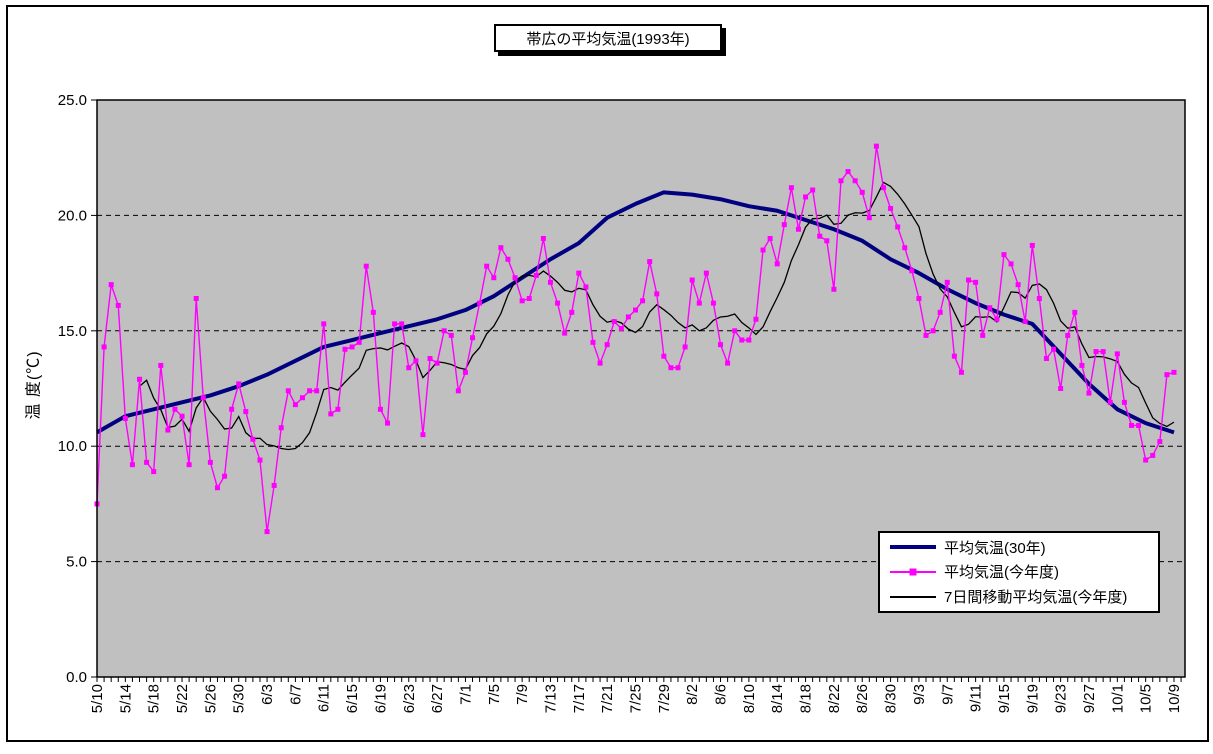 The width and height of the screenshot is (1213, 754). I want to click on x-axis-label: 8/18, so click(806, 698).